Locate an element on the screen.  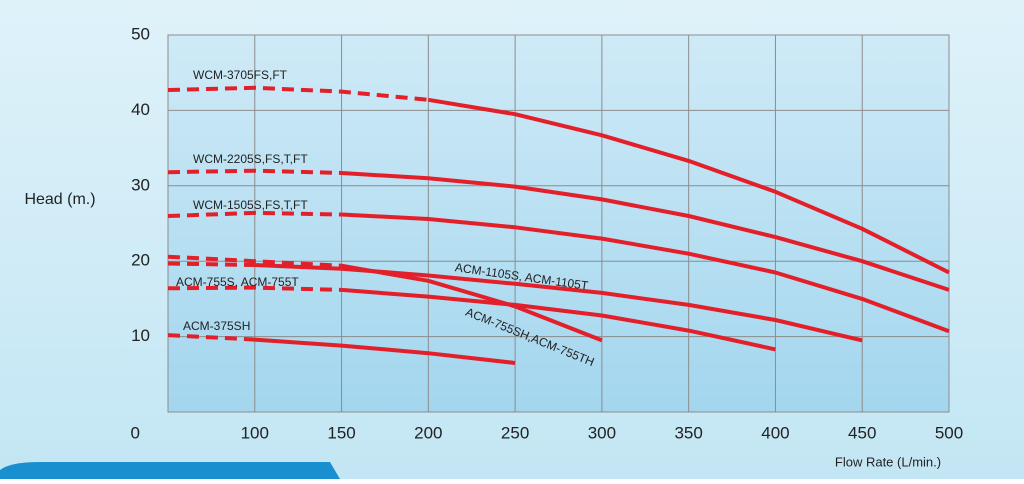
y-axis-label: Head (m.) is located at coordinates (59, 199).